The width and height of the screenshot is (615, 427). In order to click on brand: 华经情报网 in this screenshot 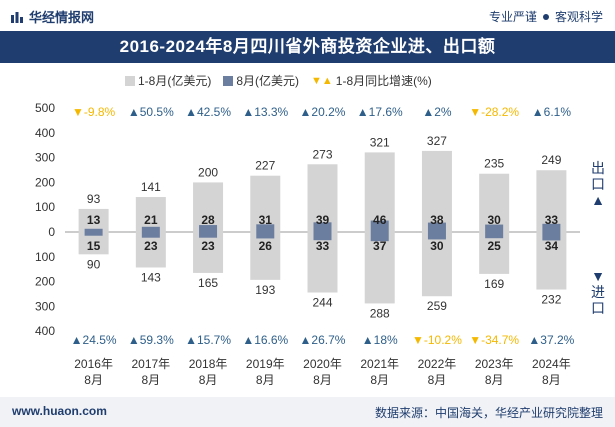, I will do `click(52, 16)`.